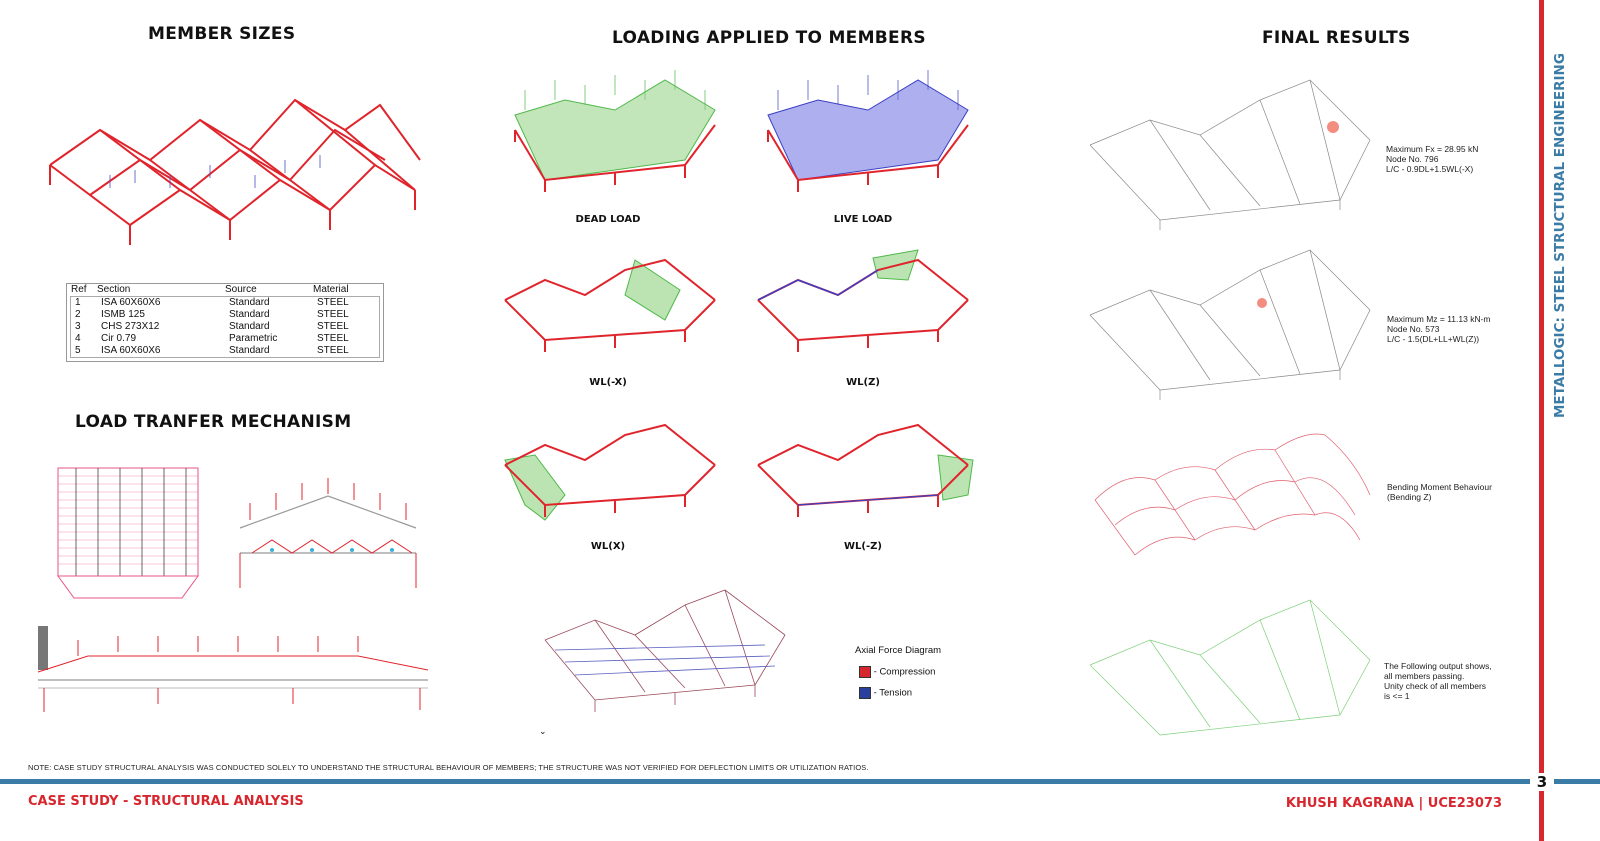  What do you see at coordinates (800, 781) in the screenshot?
I see `footer-divider` at bounding box center [800, 781].